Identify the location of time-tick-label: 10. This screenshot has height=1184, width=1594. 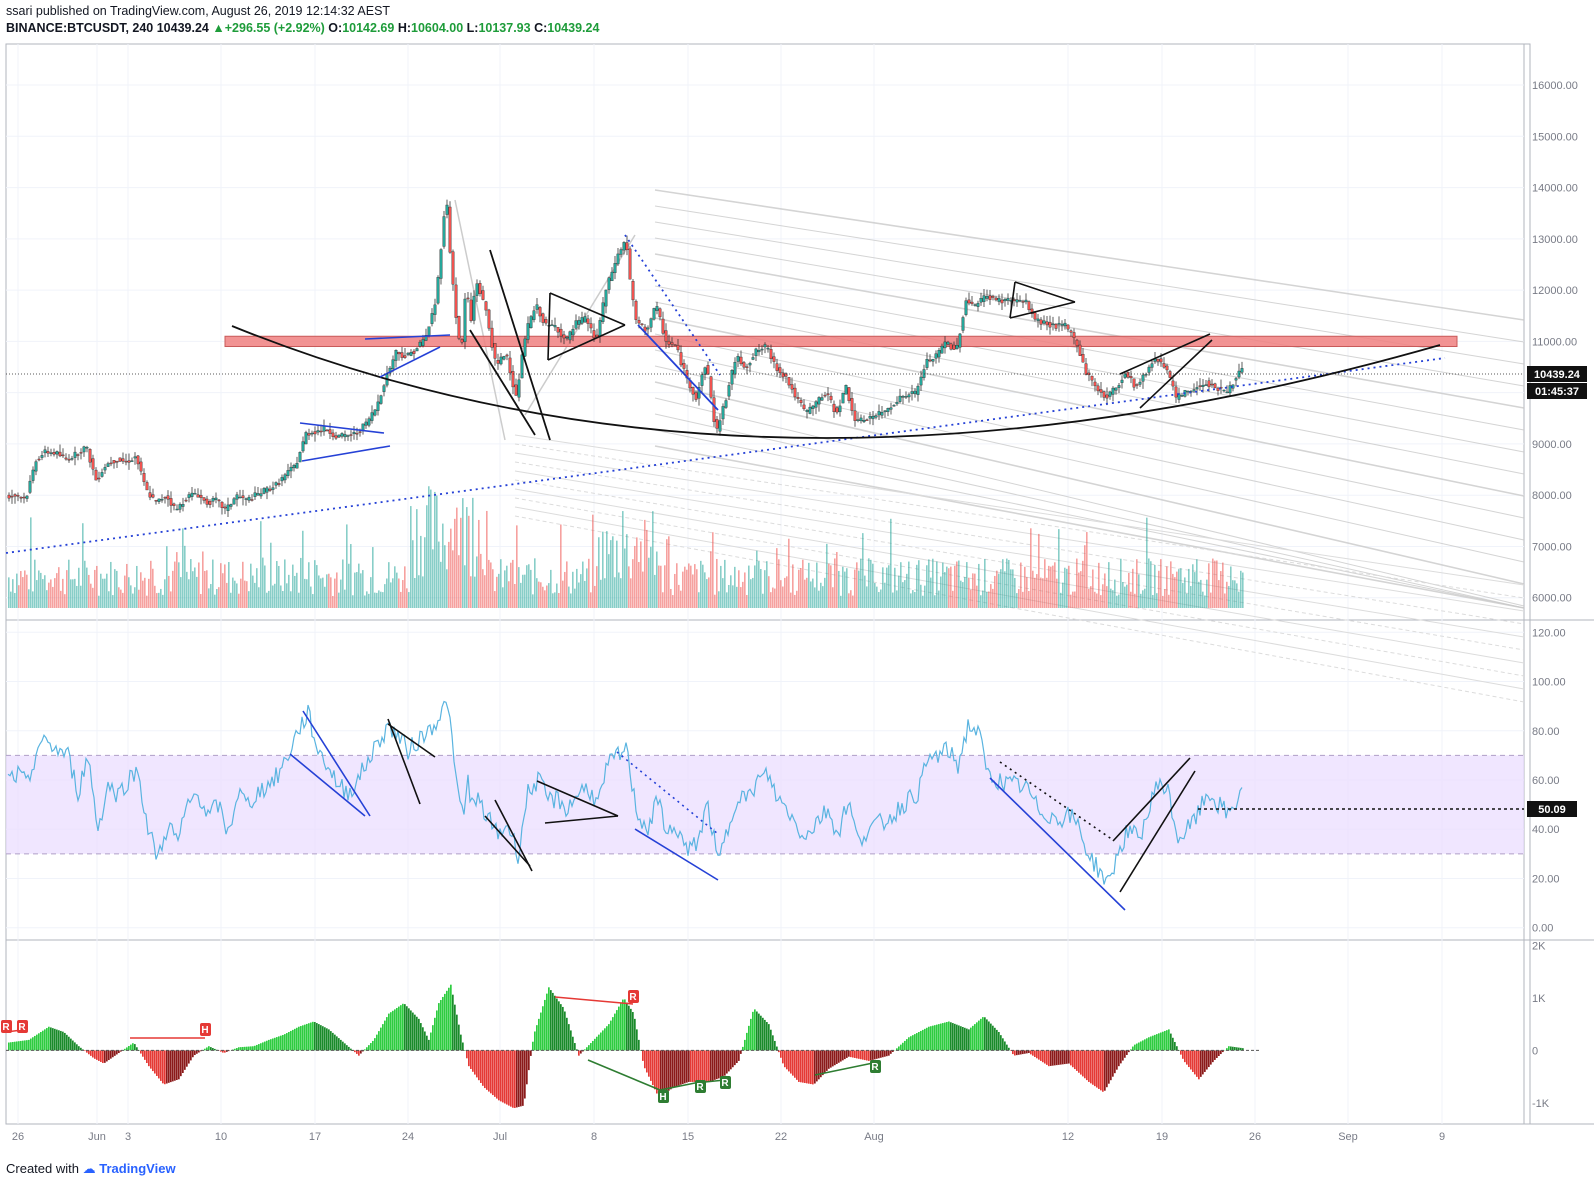
(221, 1137).